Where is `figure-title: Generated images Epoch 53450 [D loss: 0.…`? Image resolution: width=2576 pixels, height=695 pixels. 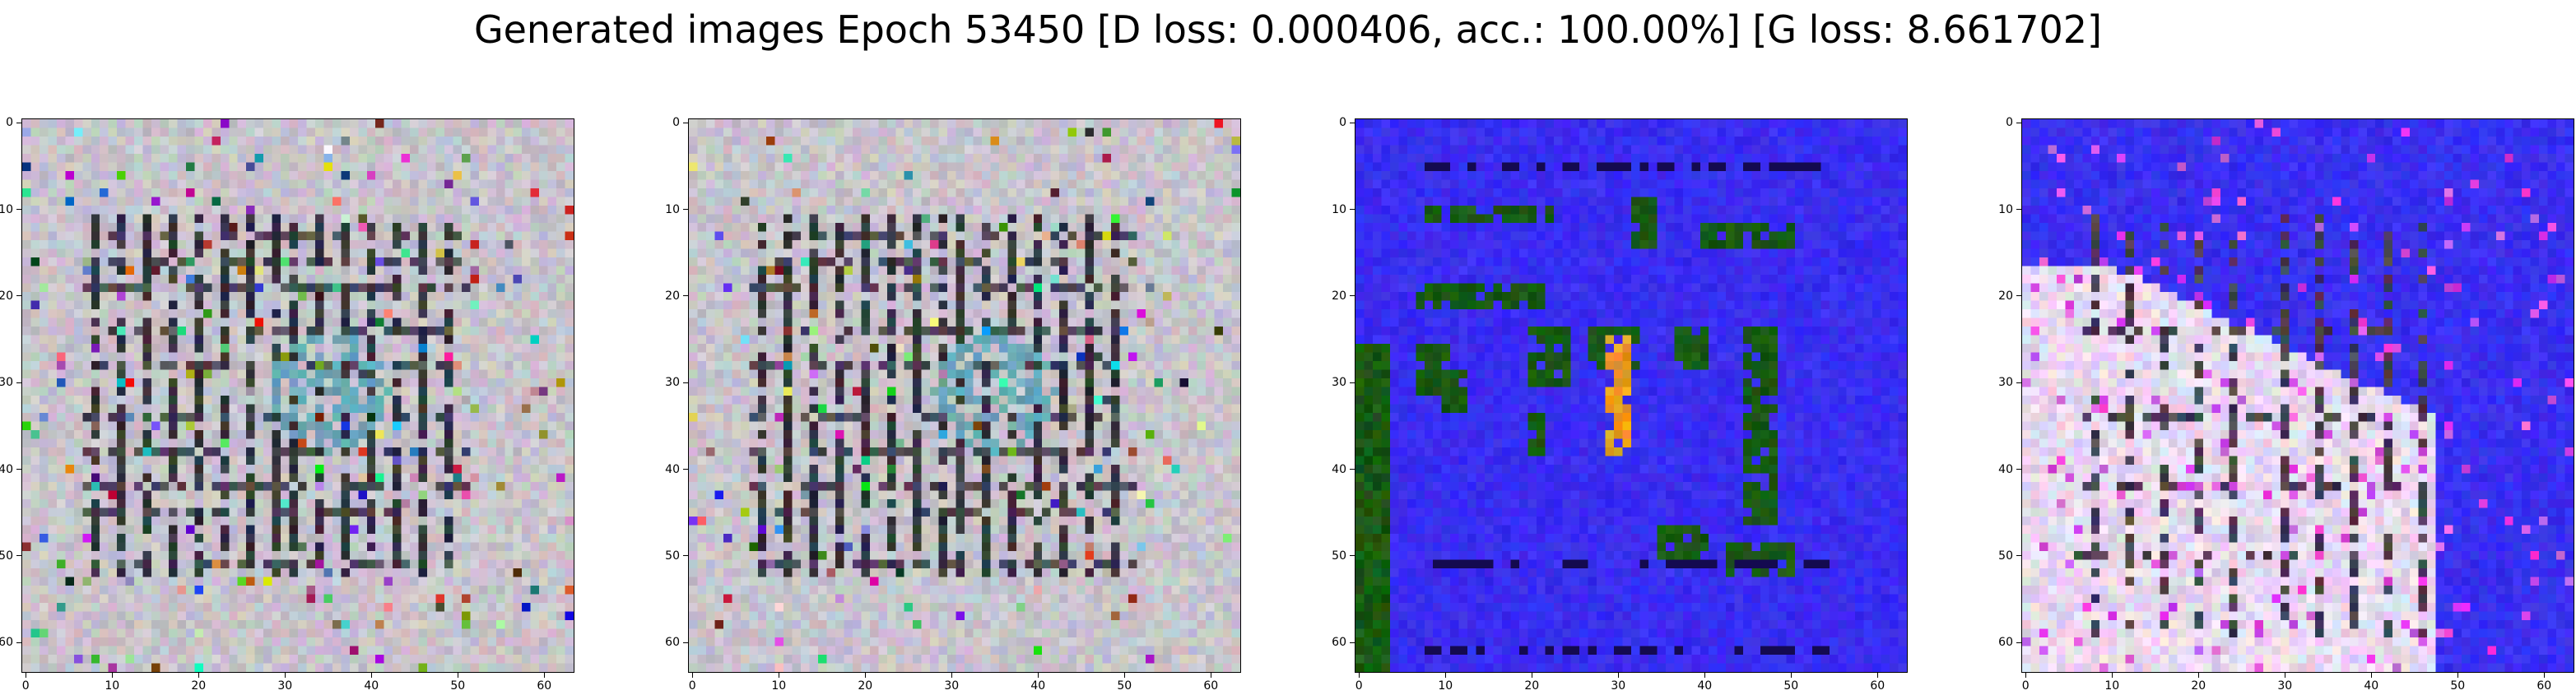 figure-title: Generated images Epoch 53450 [D loss: 0.… is located at coordinates (1288, 29).